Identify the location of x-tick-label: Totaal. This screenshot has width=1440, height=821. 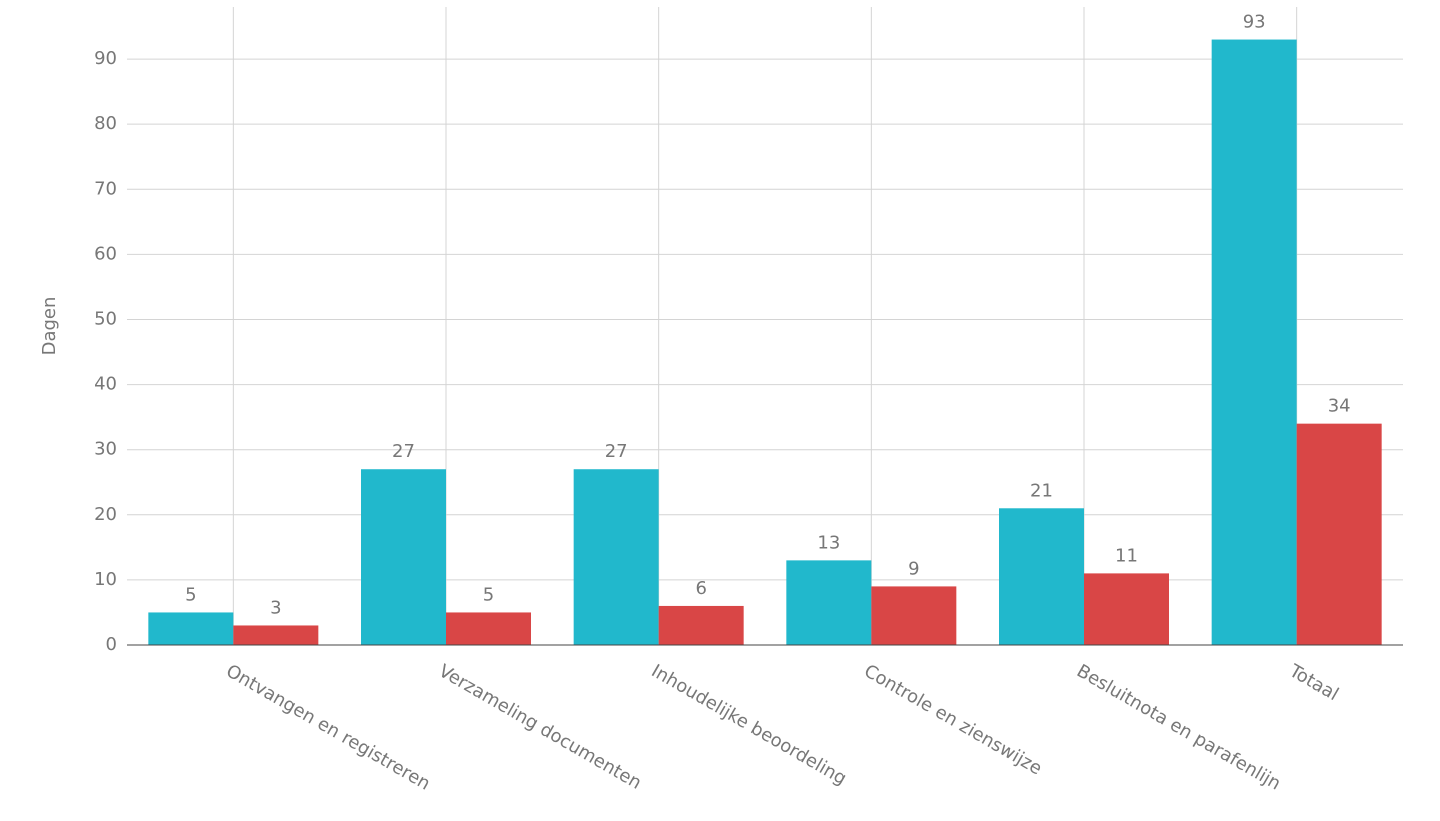
(1313, 682).